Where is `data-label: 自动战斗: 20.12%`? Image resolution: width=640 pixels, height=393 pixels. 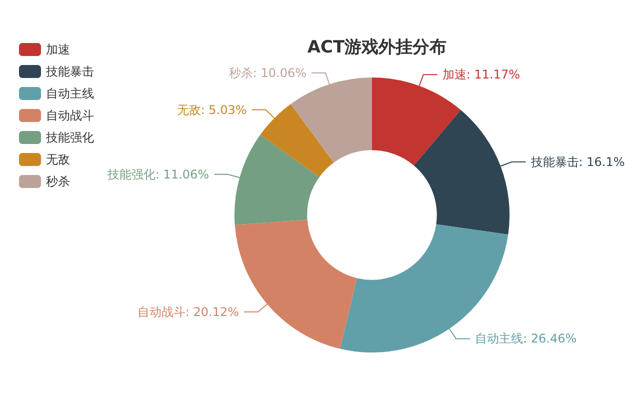
data-label: 自动战斗: 20.12% is located at coordinates (188, 311).